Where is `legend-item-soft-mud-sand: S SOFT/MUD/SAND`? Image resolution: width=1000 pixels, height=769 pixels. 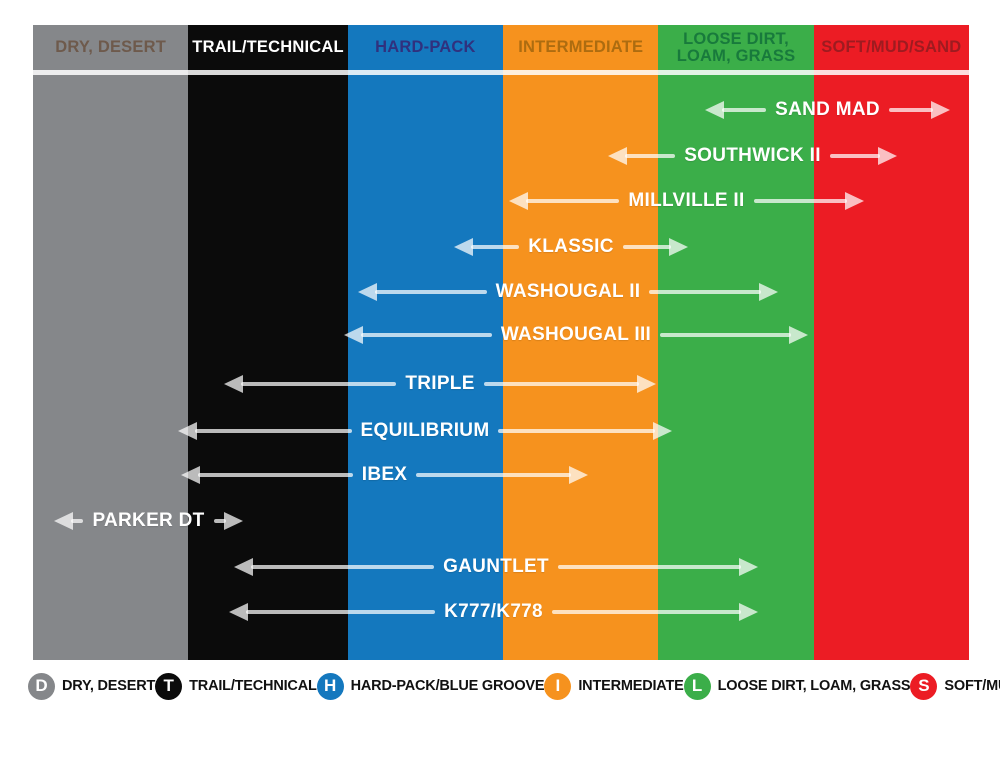 legend-item-soft-mud-sand: S SOFT/MUD/SAND is located at coordinates (955, 686).